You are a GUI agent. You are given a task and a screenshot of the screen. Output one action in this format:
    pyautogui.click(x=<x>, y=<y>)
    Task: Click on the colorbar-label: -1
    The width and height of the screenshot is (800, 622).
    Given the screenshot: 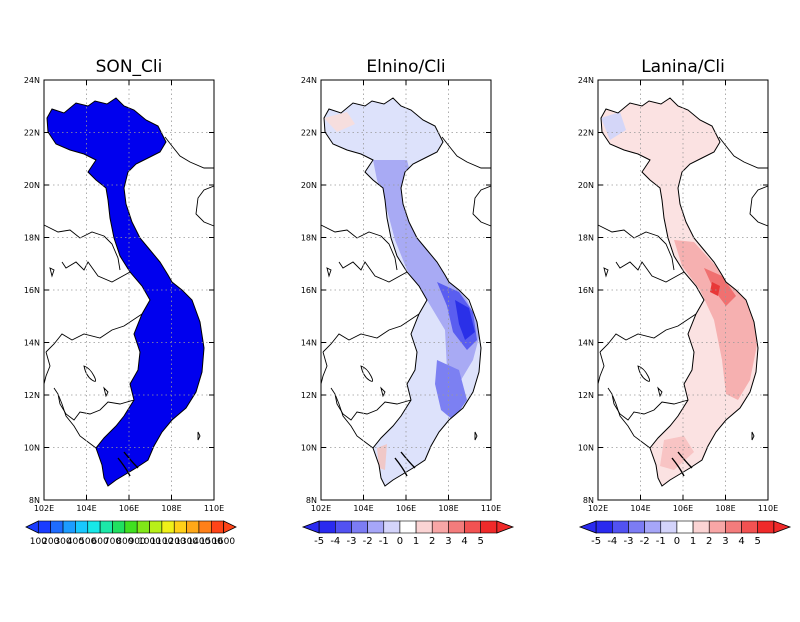 What is the action you would take?
    pyautogui.click(x=661, y=541)
    